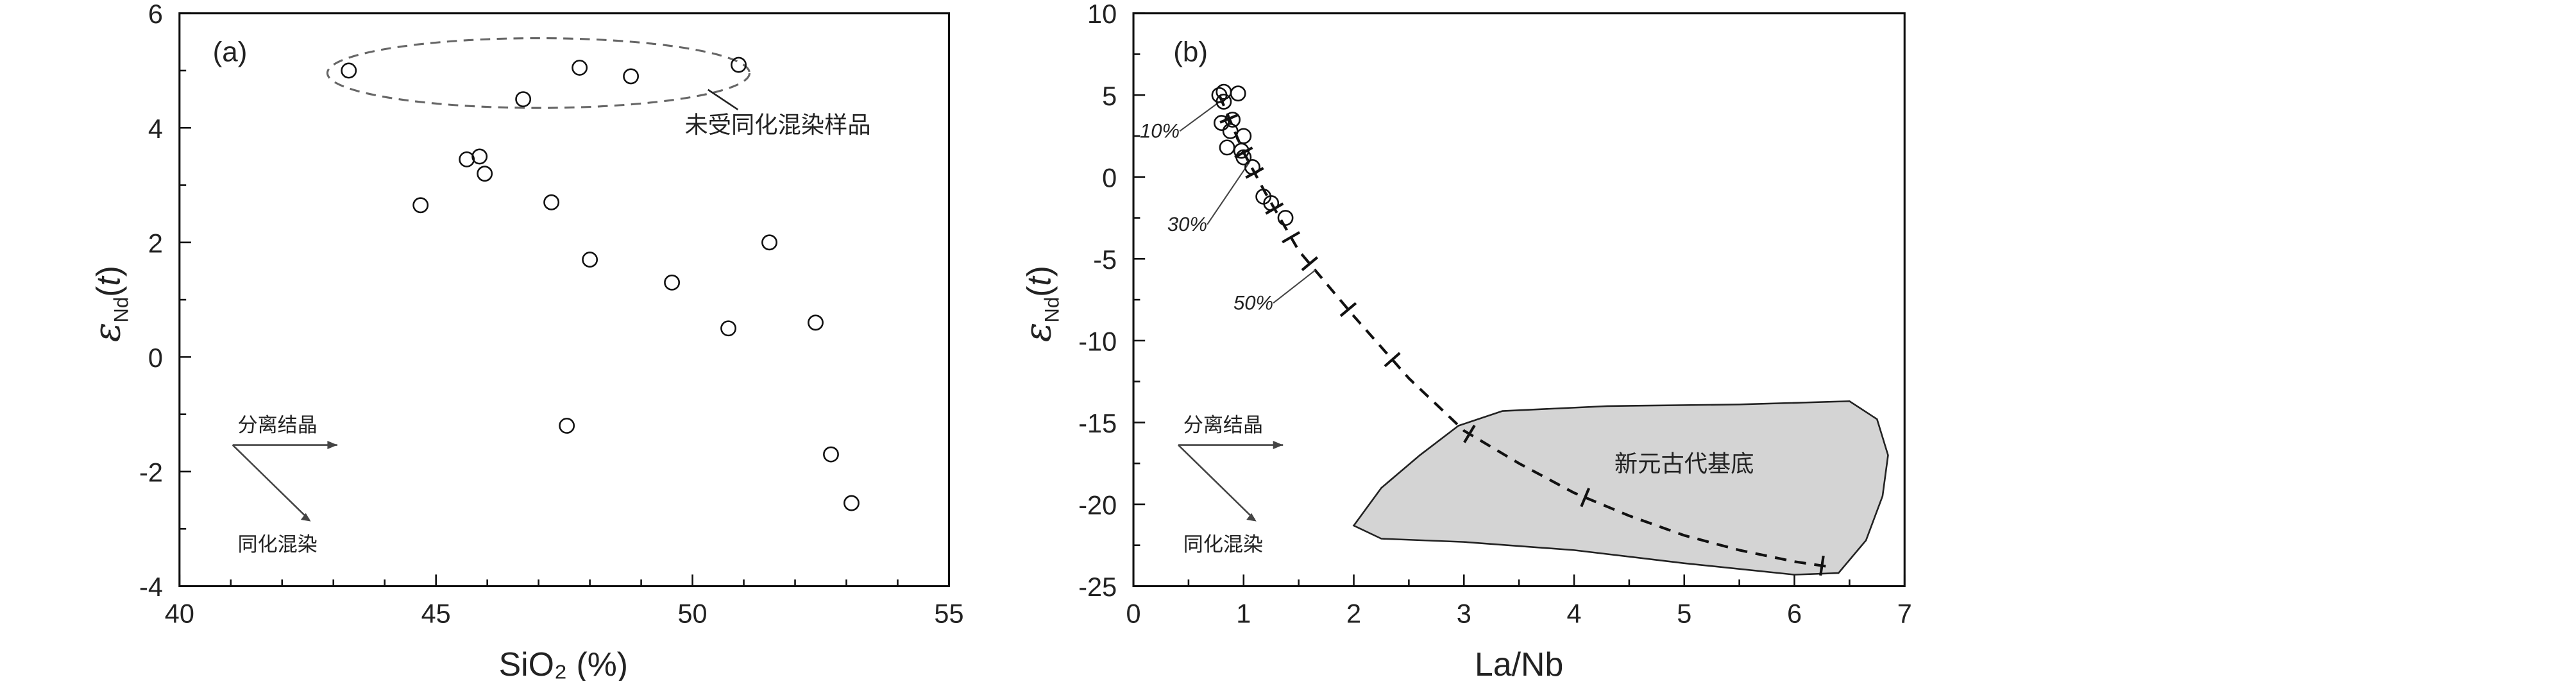 This screenshot has height=684, width=2576. What do you see at coordinates (1684, 464) in the screenshot?
I see `basement-field-label: 新元古代基底` at bounding box center [1684, 464].